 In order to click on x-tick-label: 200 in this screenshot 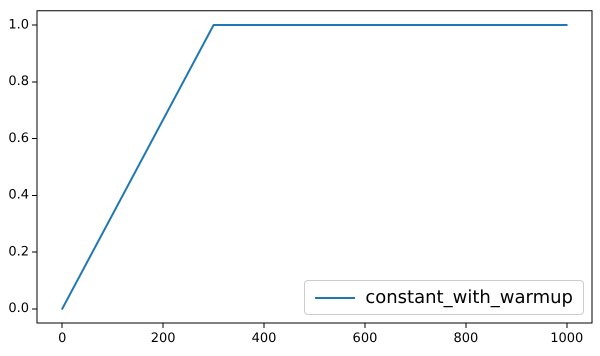, I will do `click(163, 338)`.